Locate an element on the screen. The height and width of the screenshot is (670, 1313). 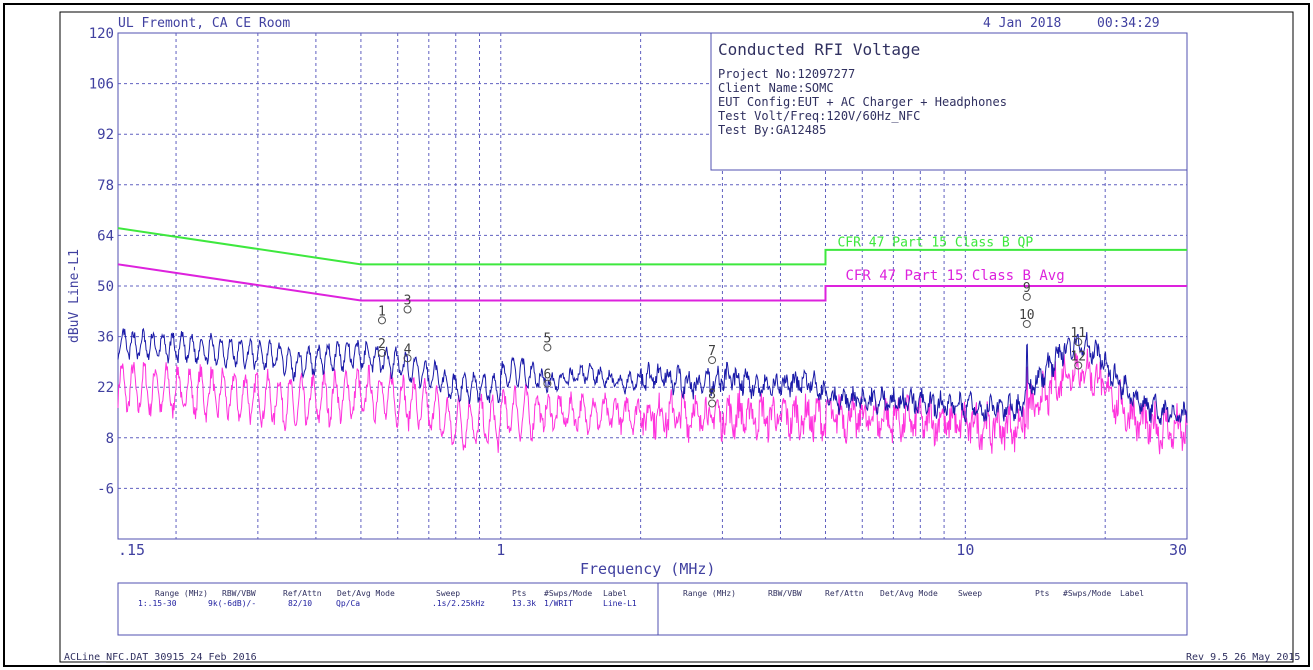
y-tick-label: 106 is located at coordinates (101, 85).